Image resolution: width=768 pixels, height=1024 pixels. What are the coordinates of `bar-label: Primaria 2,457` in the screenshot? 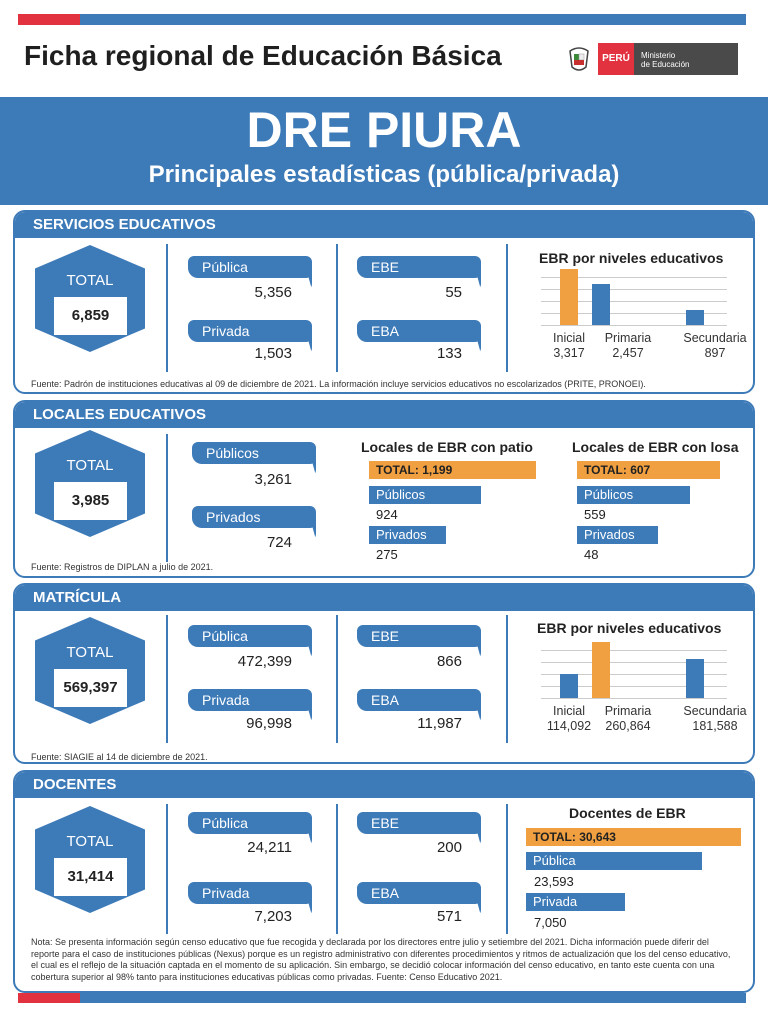 It's located at (628, 346).